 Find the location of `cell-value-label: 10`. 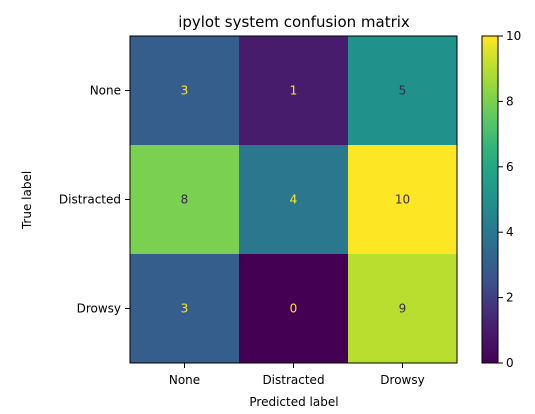

cell-value-label: 10 is located at coordinates (402, 200).